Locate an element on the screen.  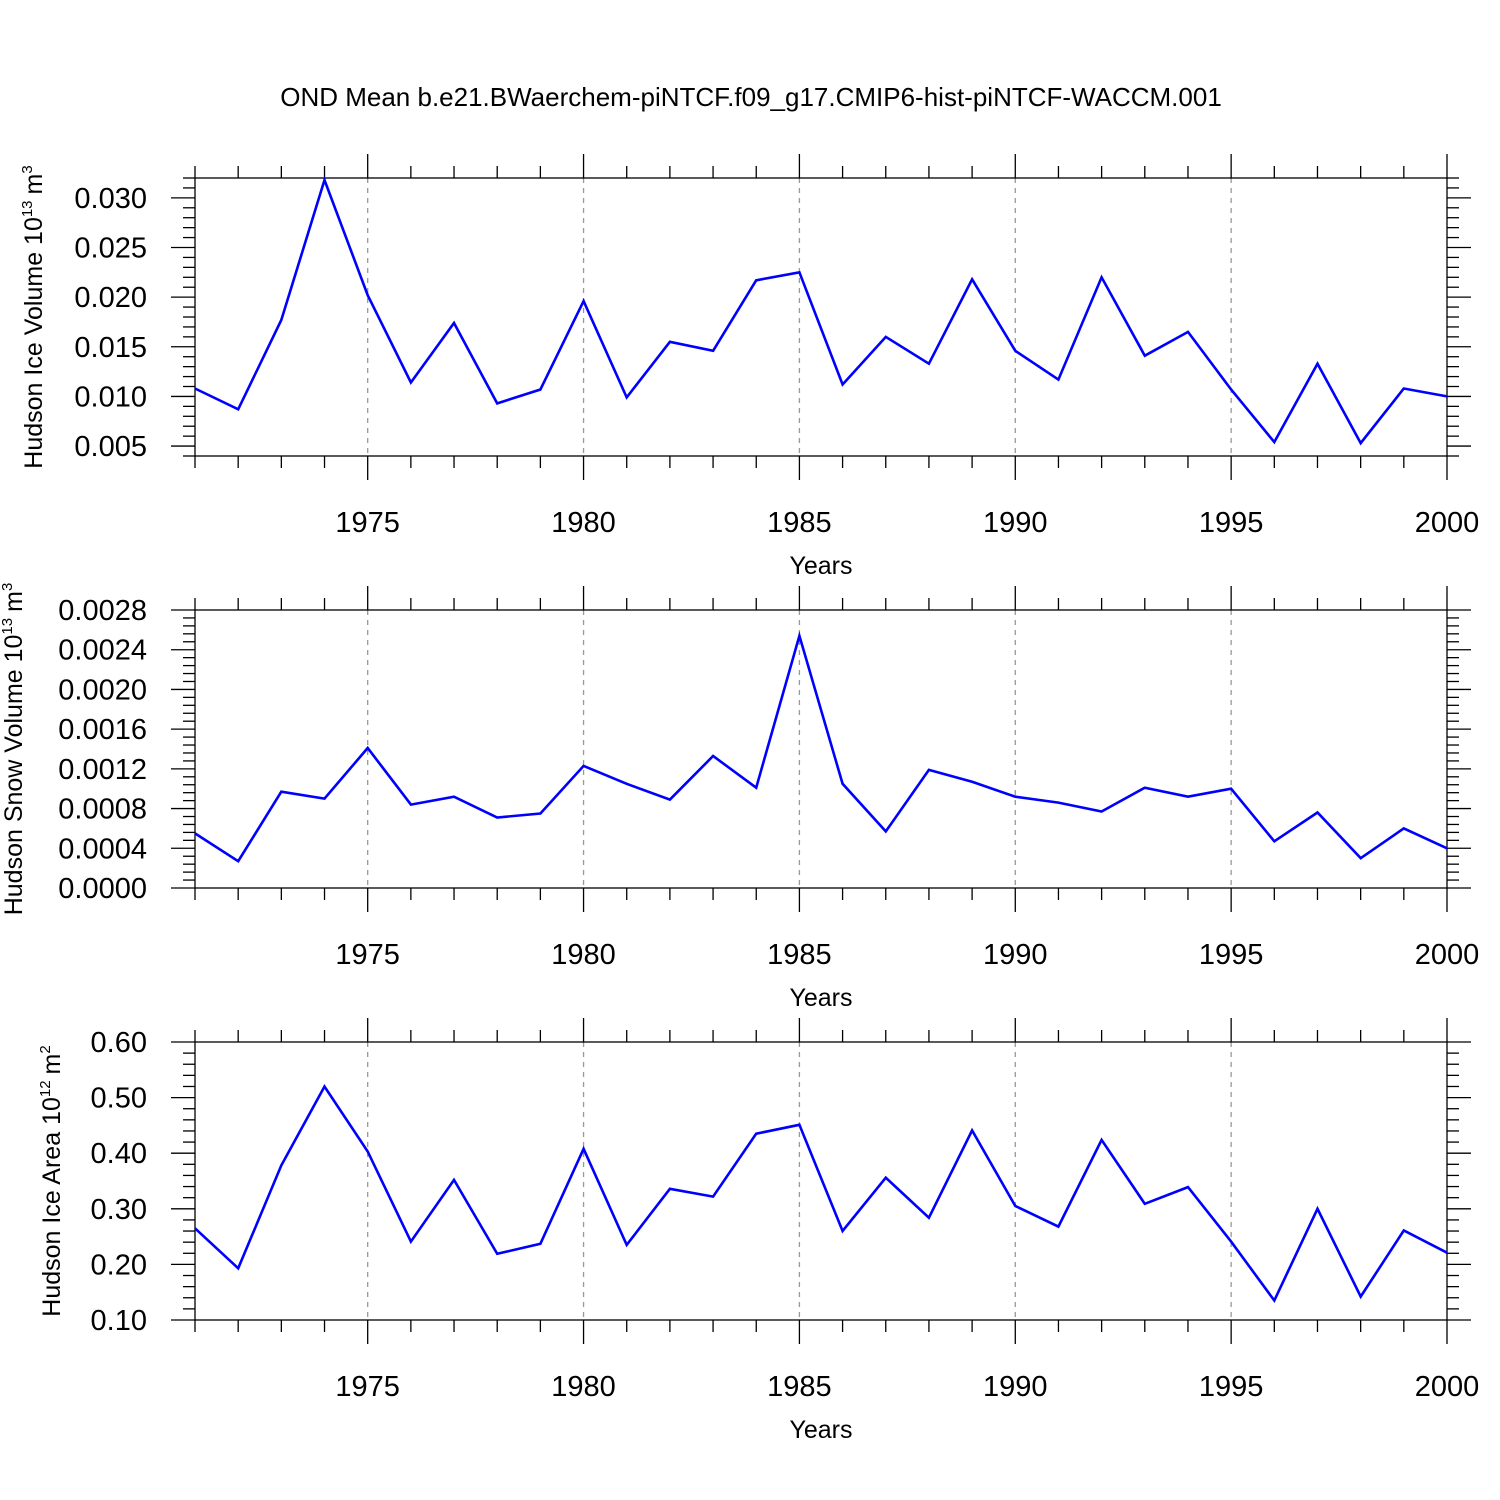
y-tick-label: 0.0024 is located at coordinates (102, 651).